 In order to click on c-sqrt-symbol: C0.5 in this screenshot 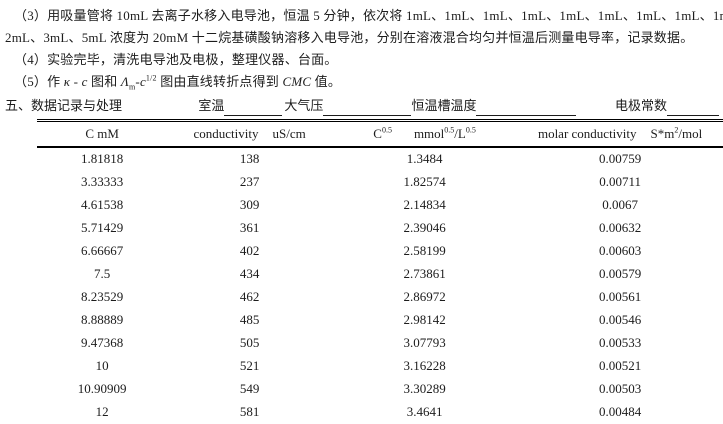, I will do `click(382, 133)`.